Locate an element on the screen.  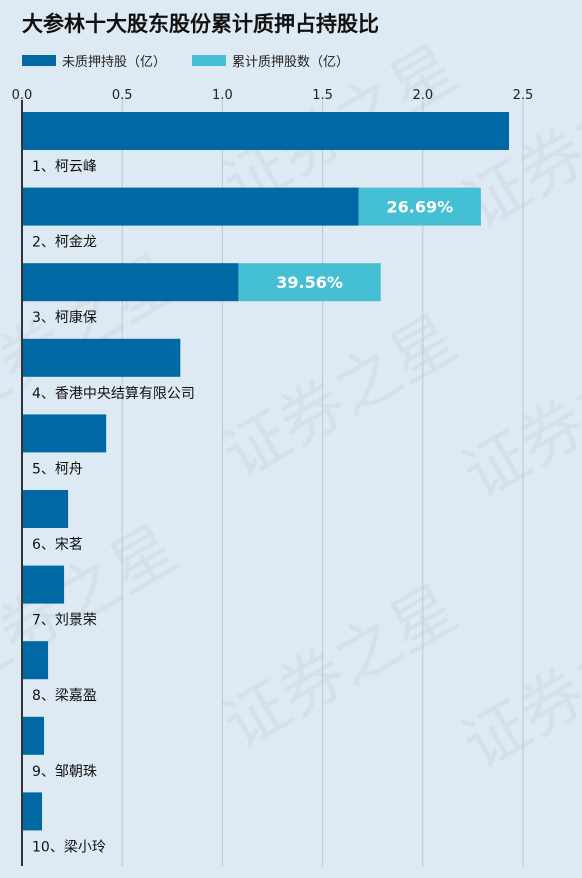
x-tick-label: 2.5 is located at coordinates (523, 95).